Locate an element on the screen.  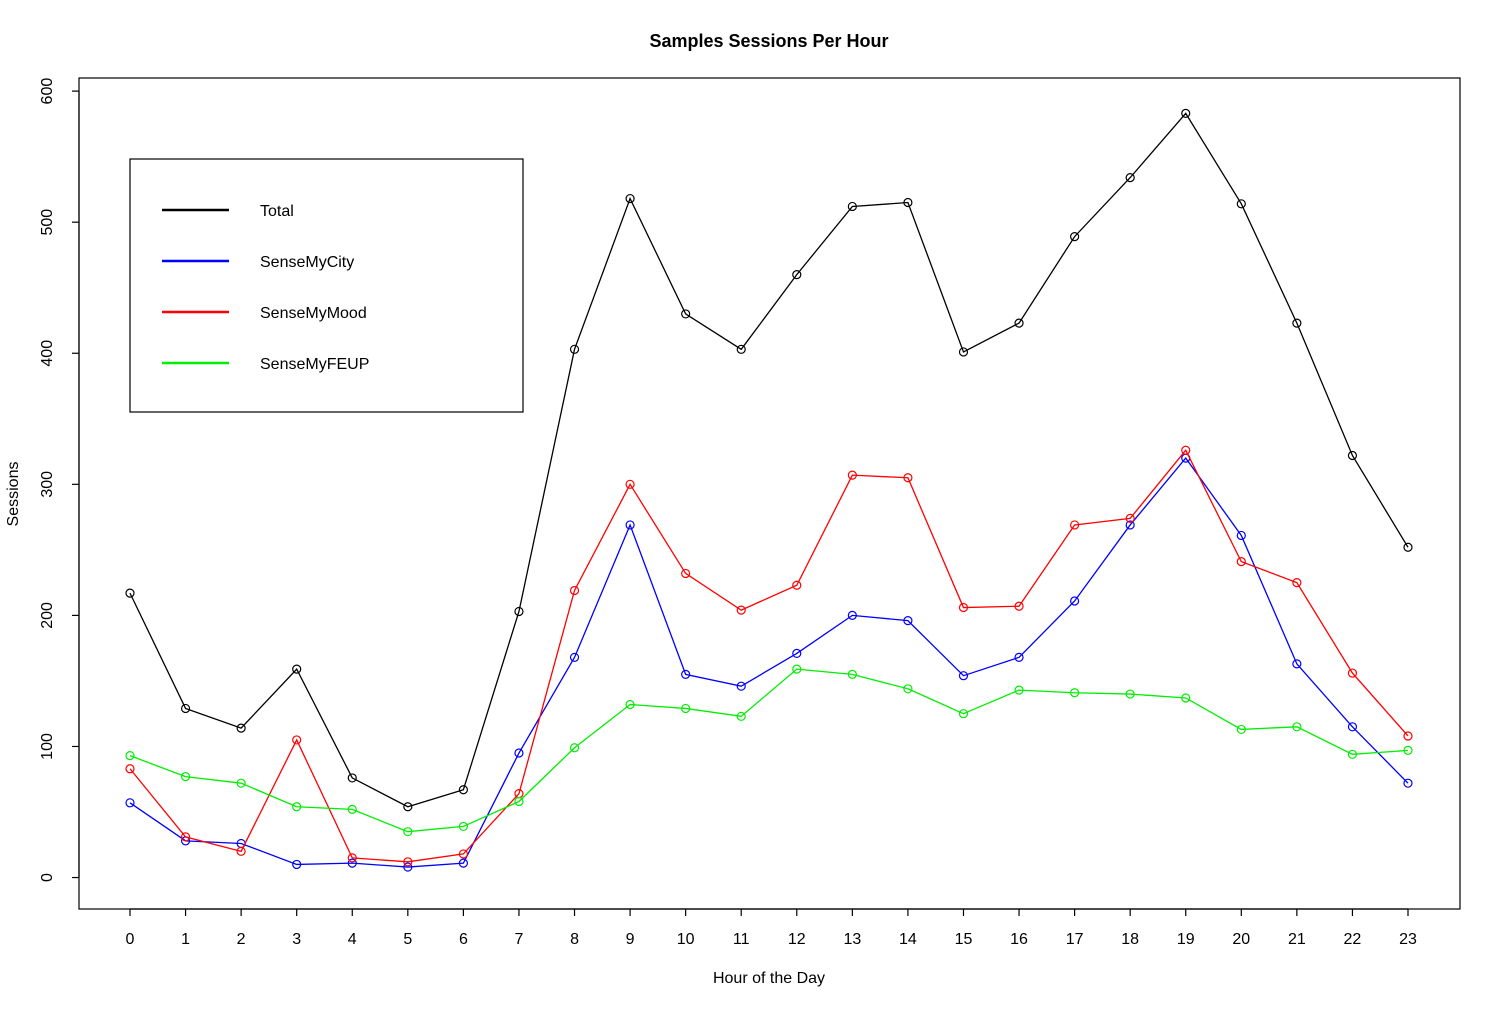
legend-label: SenseMyCity is located at coordinates (307, 262).